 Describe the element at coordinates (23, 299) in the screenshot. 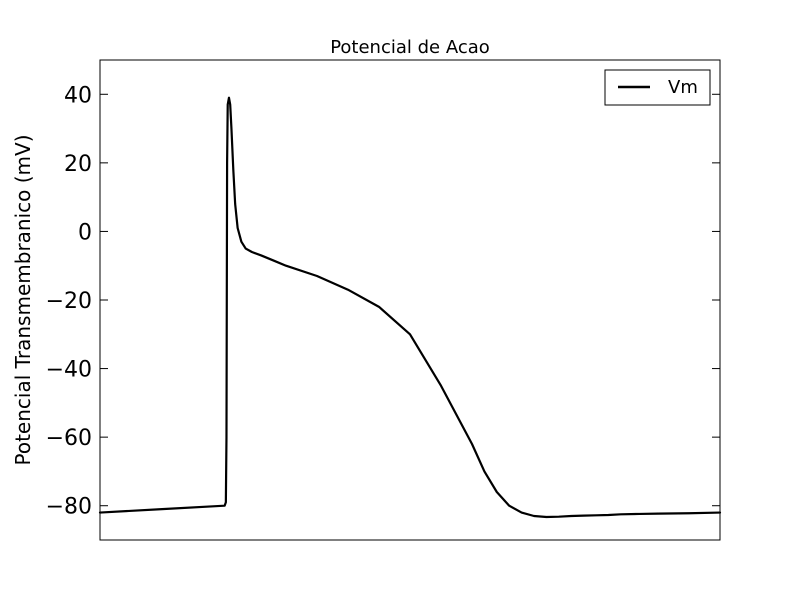

I see `y-axis-label: Potencial Transmembranico (mV)` at that location.